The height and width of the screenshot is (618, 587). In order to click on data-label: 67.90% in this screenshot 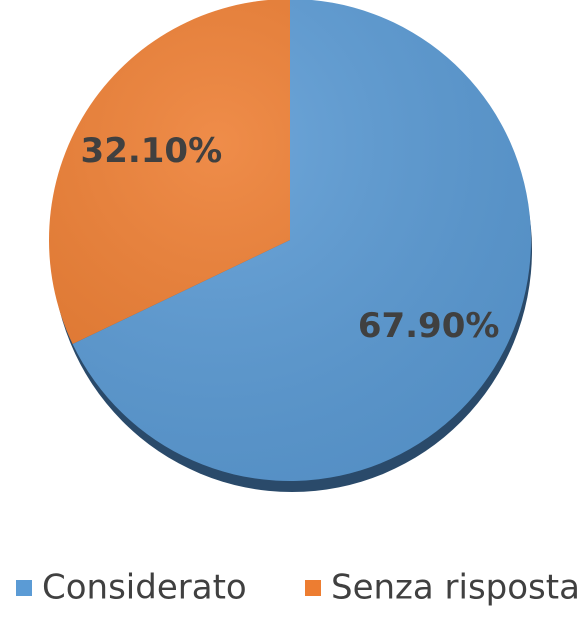, I will do `click(429, 326)`.